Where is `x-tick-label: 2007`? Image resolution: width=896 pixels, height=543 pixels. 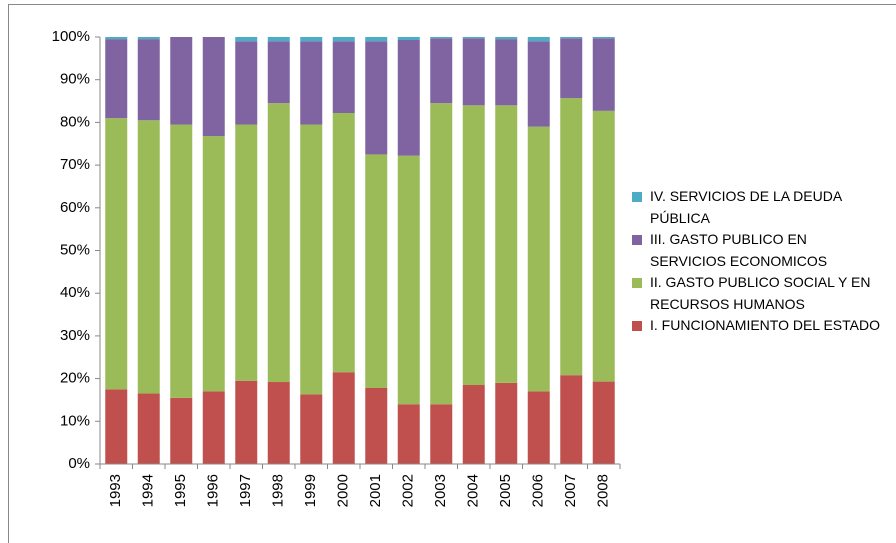 x-tick-label: 2007 is located at coordinates (570, 490).